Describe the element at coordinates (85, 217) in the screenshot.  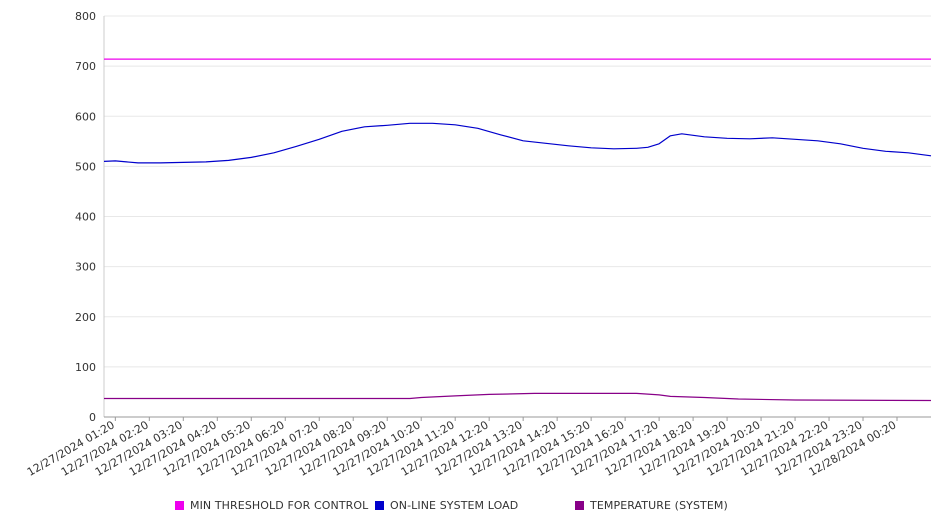
I see `y-tick-label: 400` at that location.